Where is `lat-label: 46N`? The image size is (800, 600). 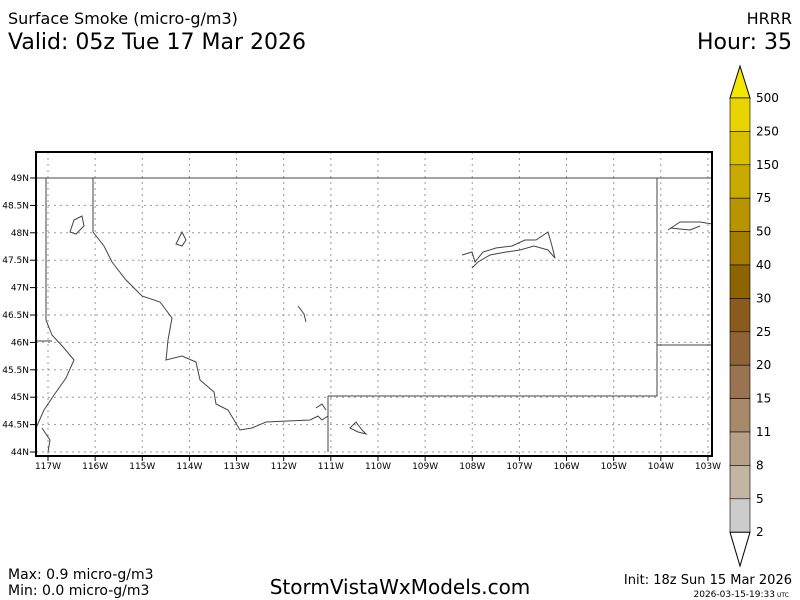 lat-label: 46N is located at coordinates (20, 343).